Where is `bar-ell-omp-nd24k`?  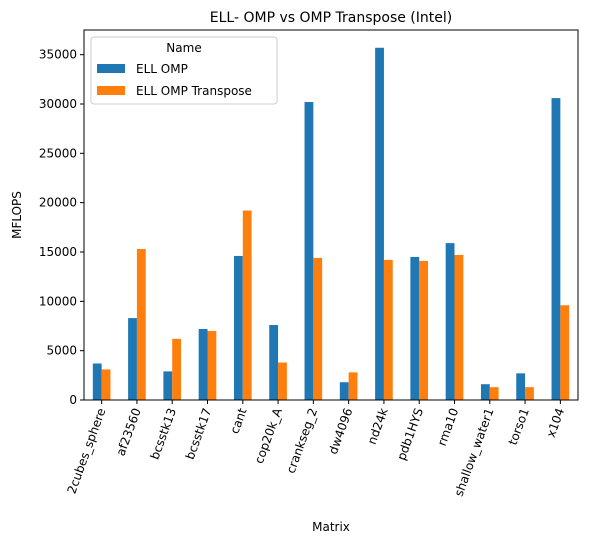 bar-ell-omp-nd24k is located at coordinates (379, 223).